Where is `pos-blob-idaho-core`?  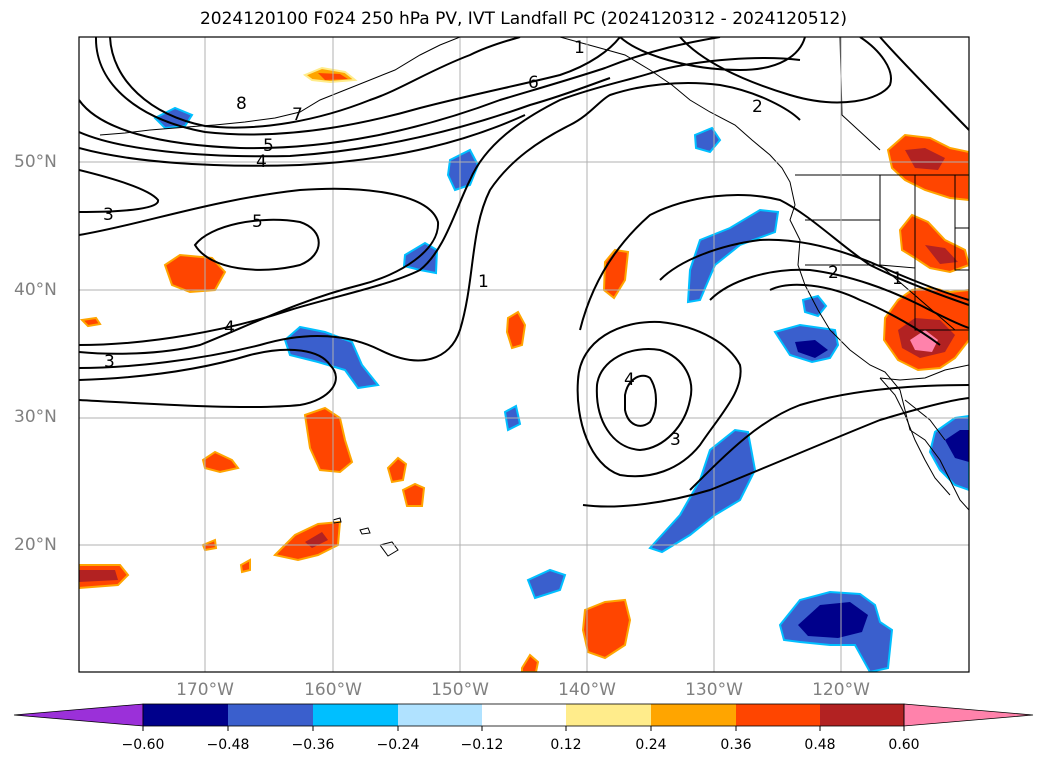
pos-blob-idaho-core is located at coordinates (925, 159).